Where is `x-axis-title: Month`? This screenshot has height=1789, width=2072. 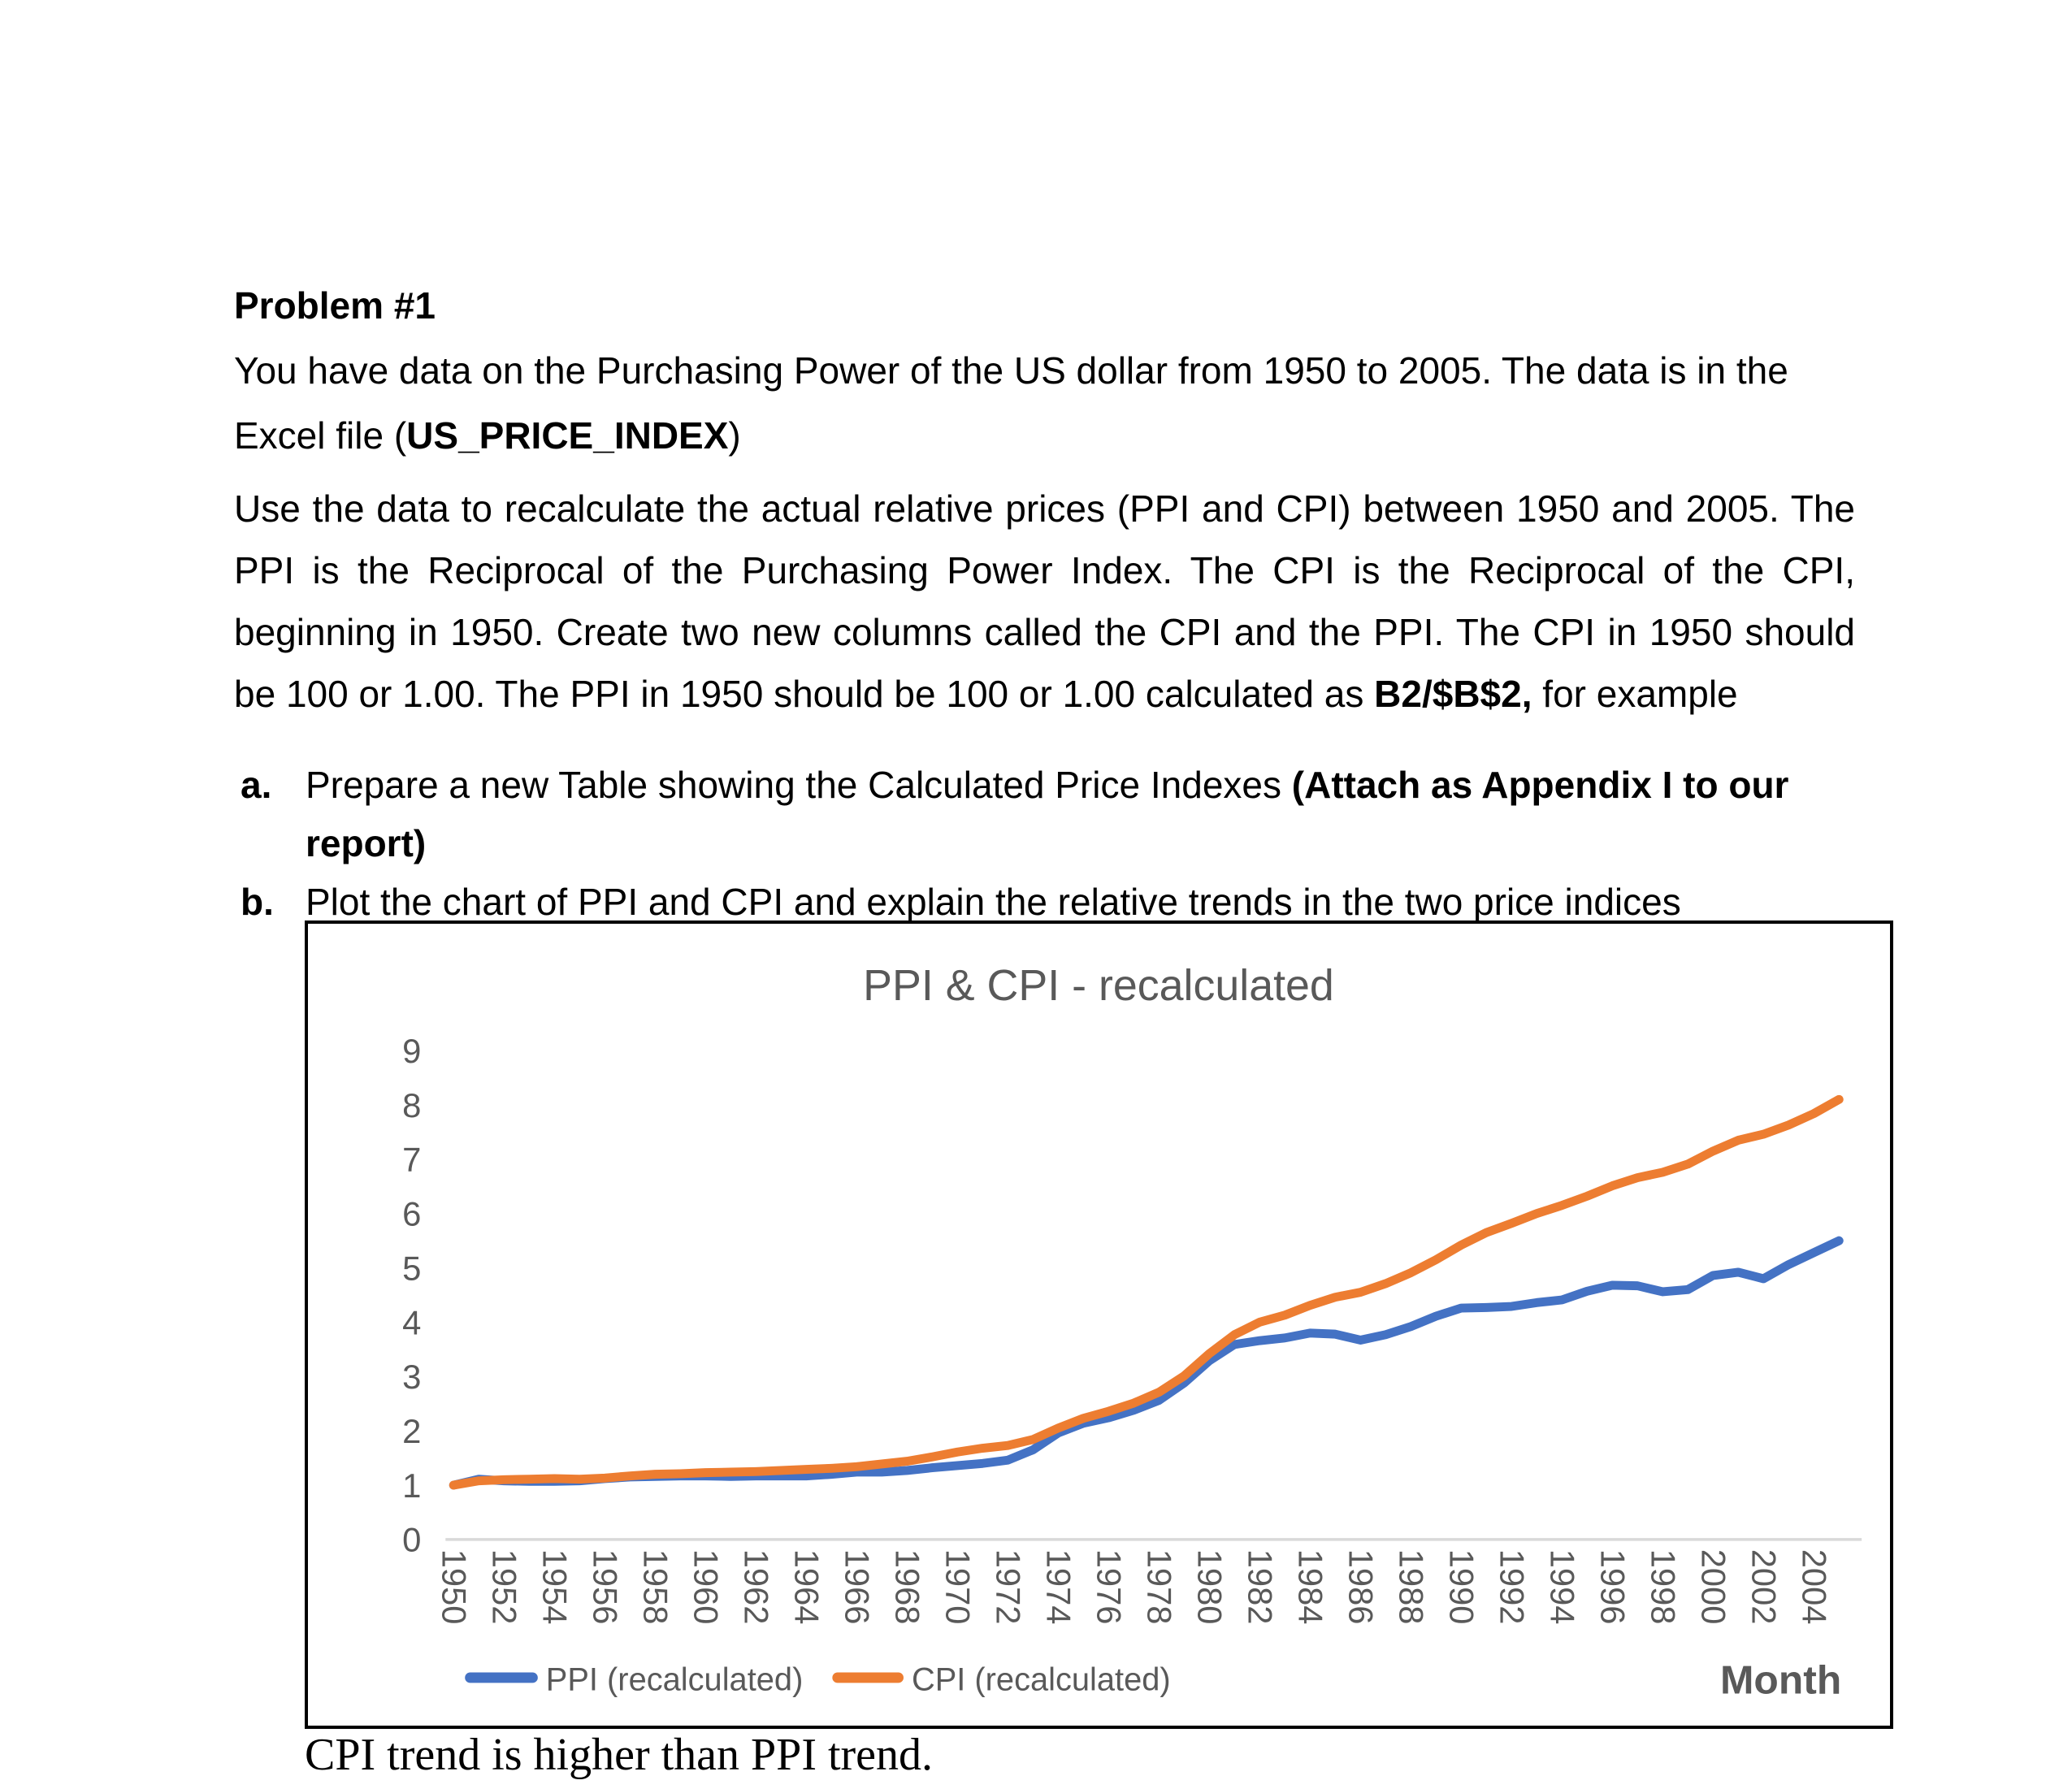
x-axis-title: Month is located at coordinates (1780, 1679).